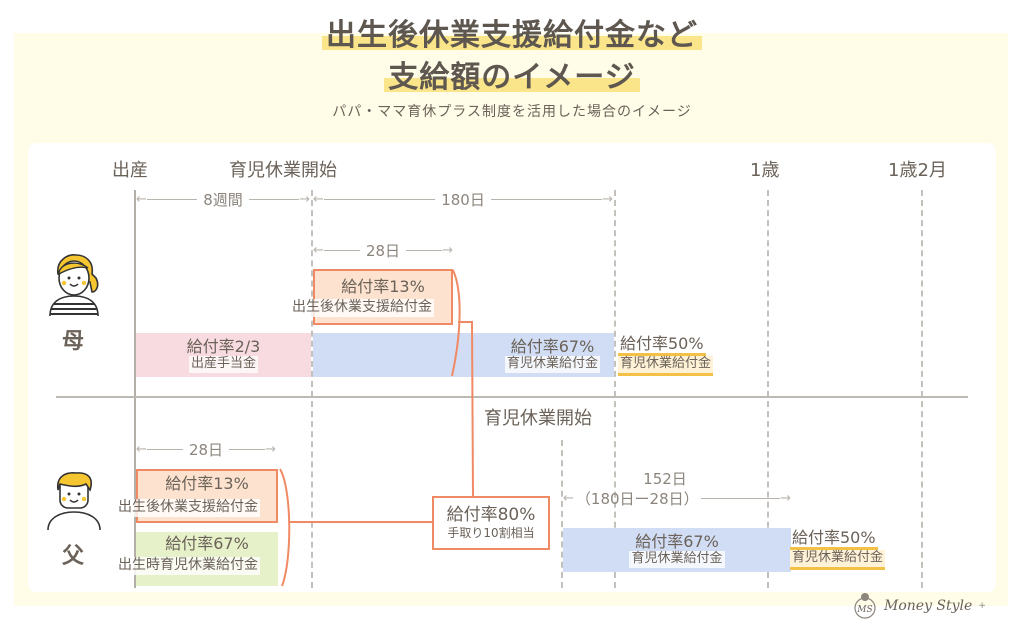 Image resolution: width=1024 pixels, height=632 pixels. What do you see at coordinates (312, 389) in the screenshot?
I see `mother-leave-line` at bounding box center [312, 389].